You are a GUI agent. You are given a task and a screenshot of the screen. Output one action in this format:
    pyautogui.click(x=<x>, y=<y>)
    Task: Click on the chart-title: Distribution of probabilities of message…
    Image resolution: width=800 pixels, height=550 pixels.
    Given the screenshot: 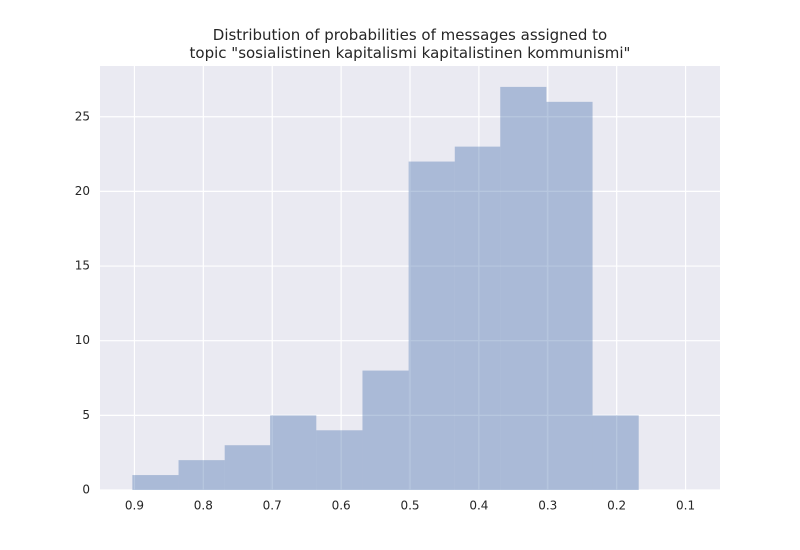 What is the action you would take?
    pyautogui.click(x=410, y=44)
    